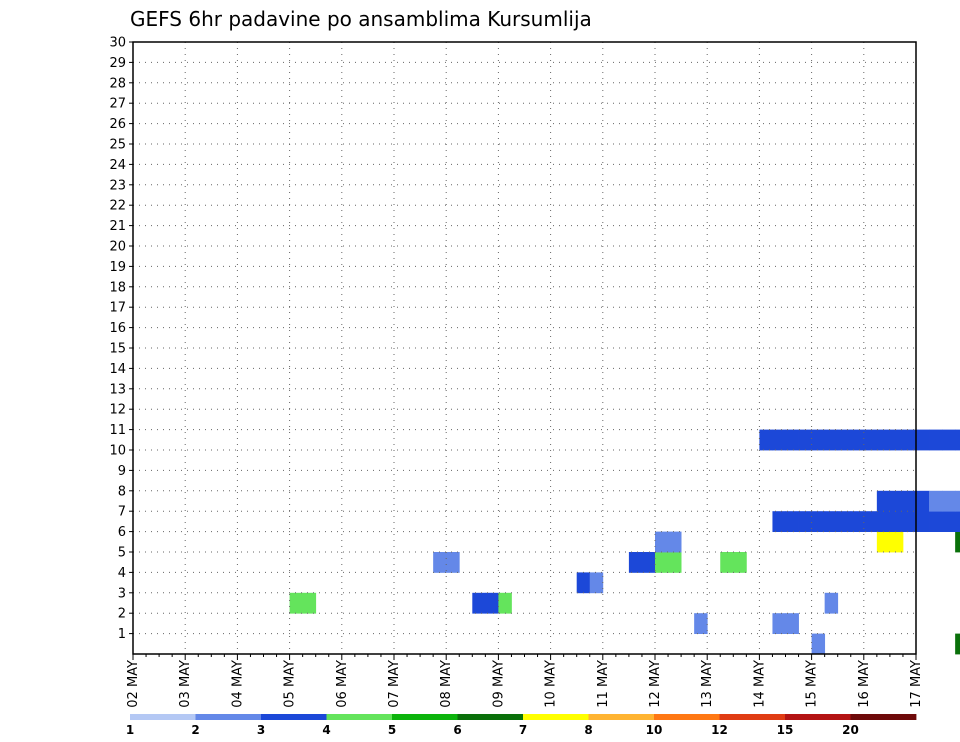  What do you see at coordinates (117, 410) in the screenshot?
I see `y-tick-label: 12` at bounding box center [117, 410].